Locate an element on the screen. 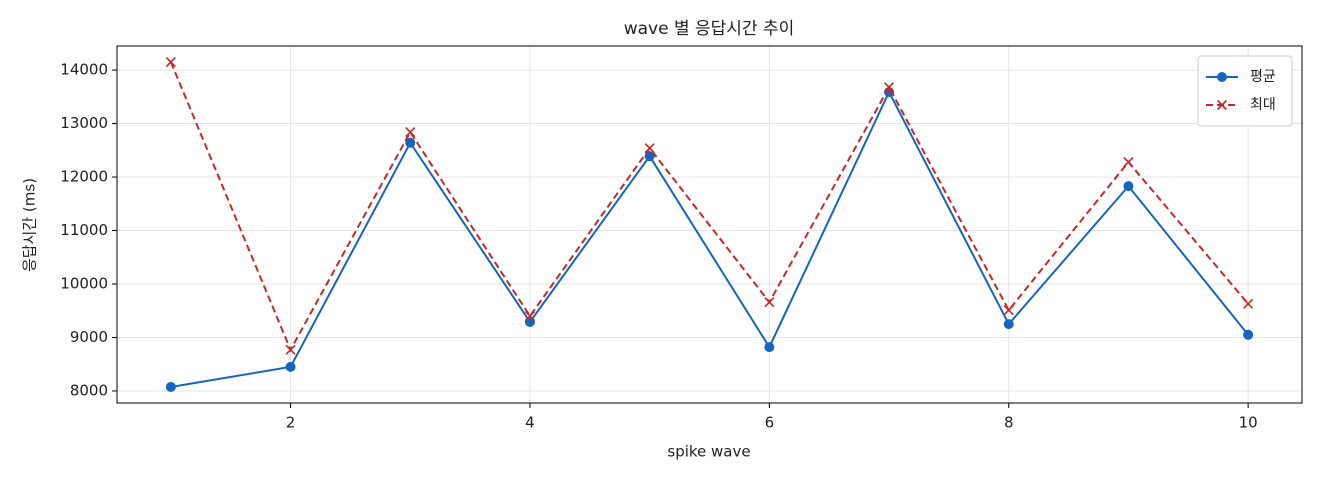 The height and width of the screenshot is (480, 1320). x-tick-label: 10 is located at coordinates (1248, 423).